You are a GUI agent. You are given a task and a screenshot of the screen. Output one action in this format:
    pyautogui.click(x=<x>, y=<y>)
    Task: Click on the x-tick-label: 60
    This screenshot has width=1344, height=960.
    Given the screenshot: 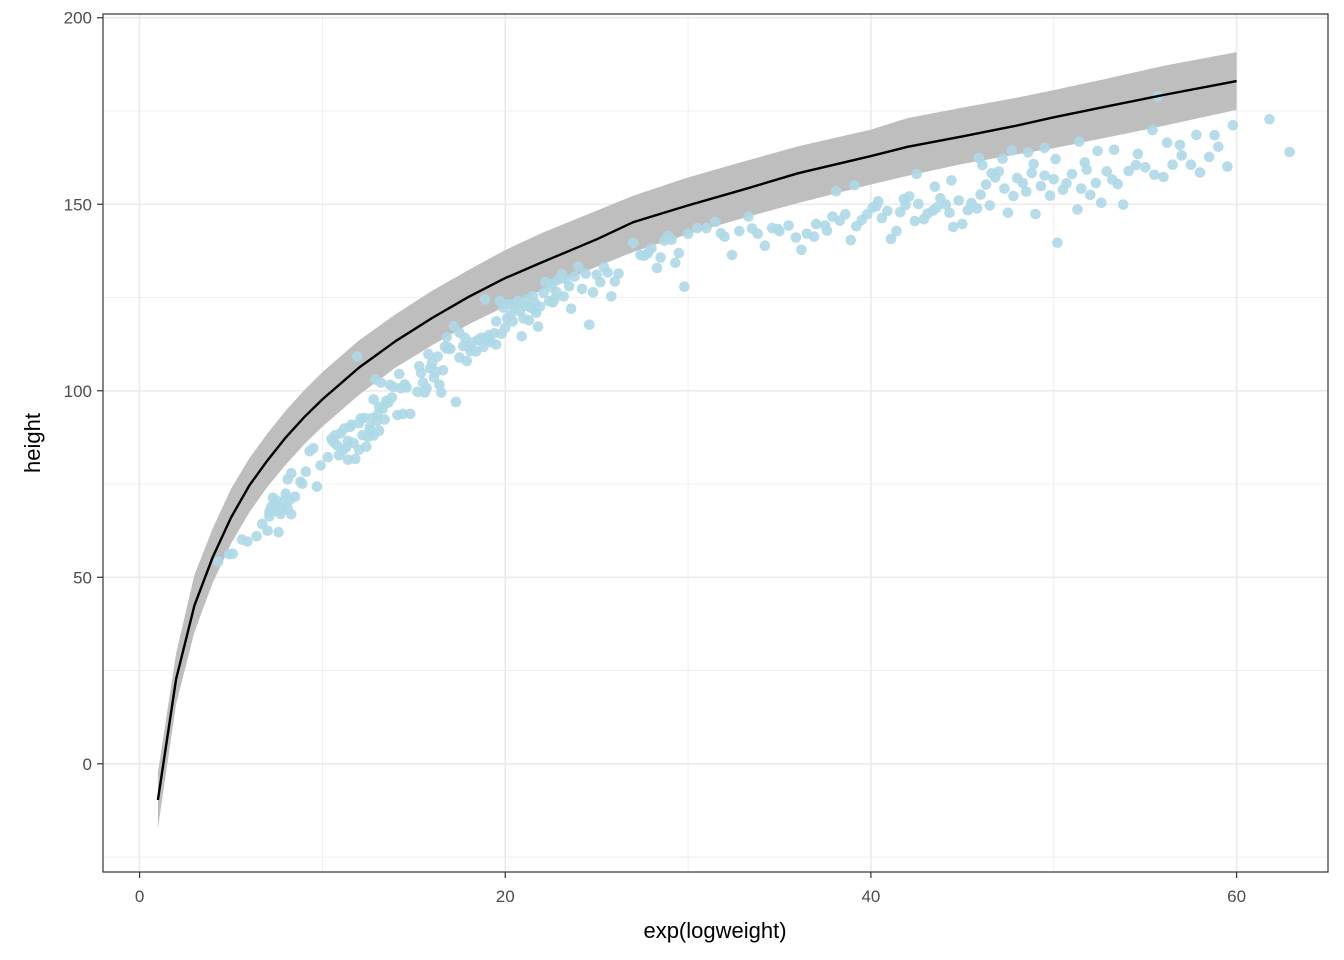 What is the action you would take?
    pyautogui.click(x=1236, y=896)
    